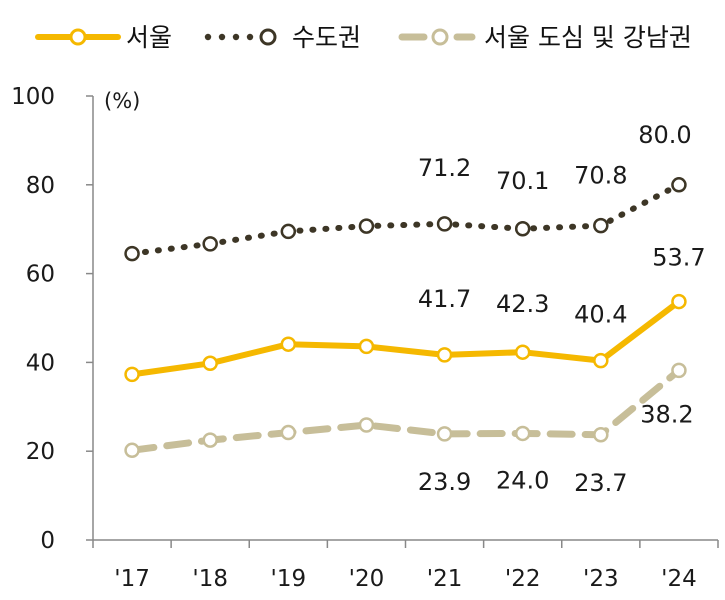 Image resolution: width=725 pixels, height=600 pixels. Describe the element at coordinates (40, 452) in the screenshot. I see `y-tick-label: 20` at that location.